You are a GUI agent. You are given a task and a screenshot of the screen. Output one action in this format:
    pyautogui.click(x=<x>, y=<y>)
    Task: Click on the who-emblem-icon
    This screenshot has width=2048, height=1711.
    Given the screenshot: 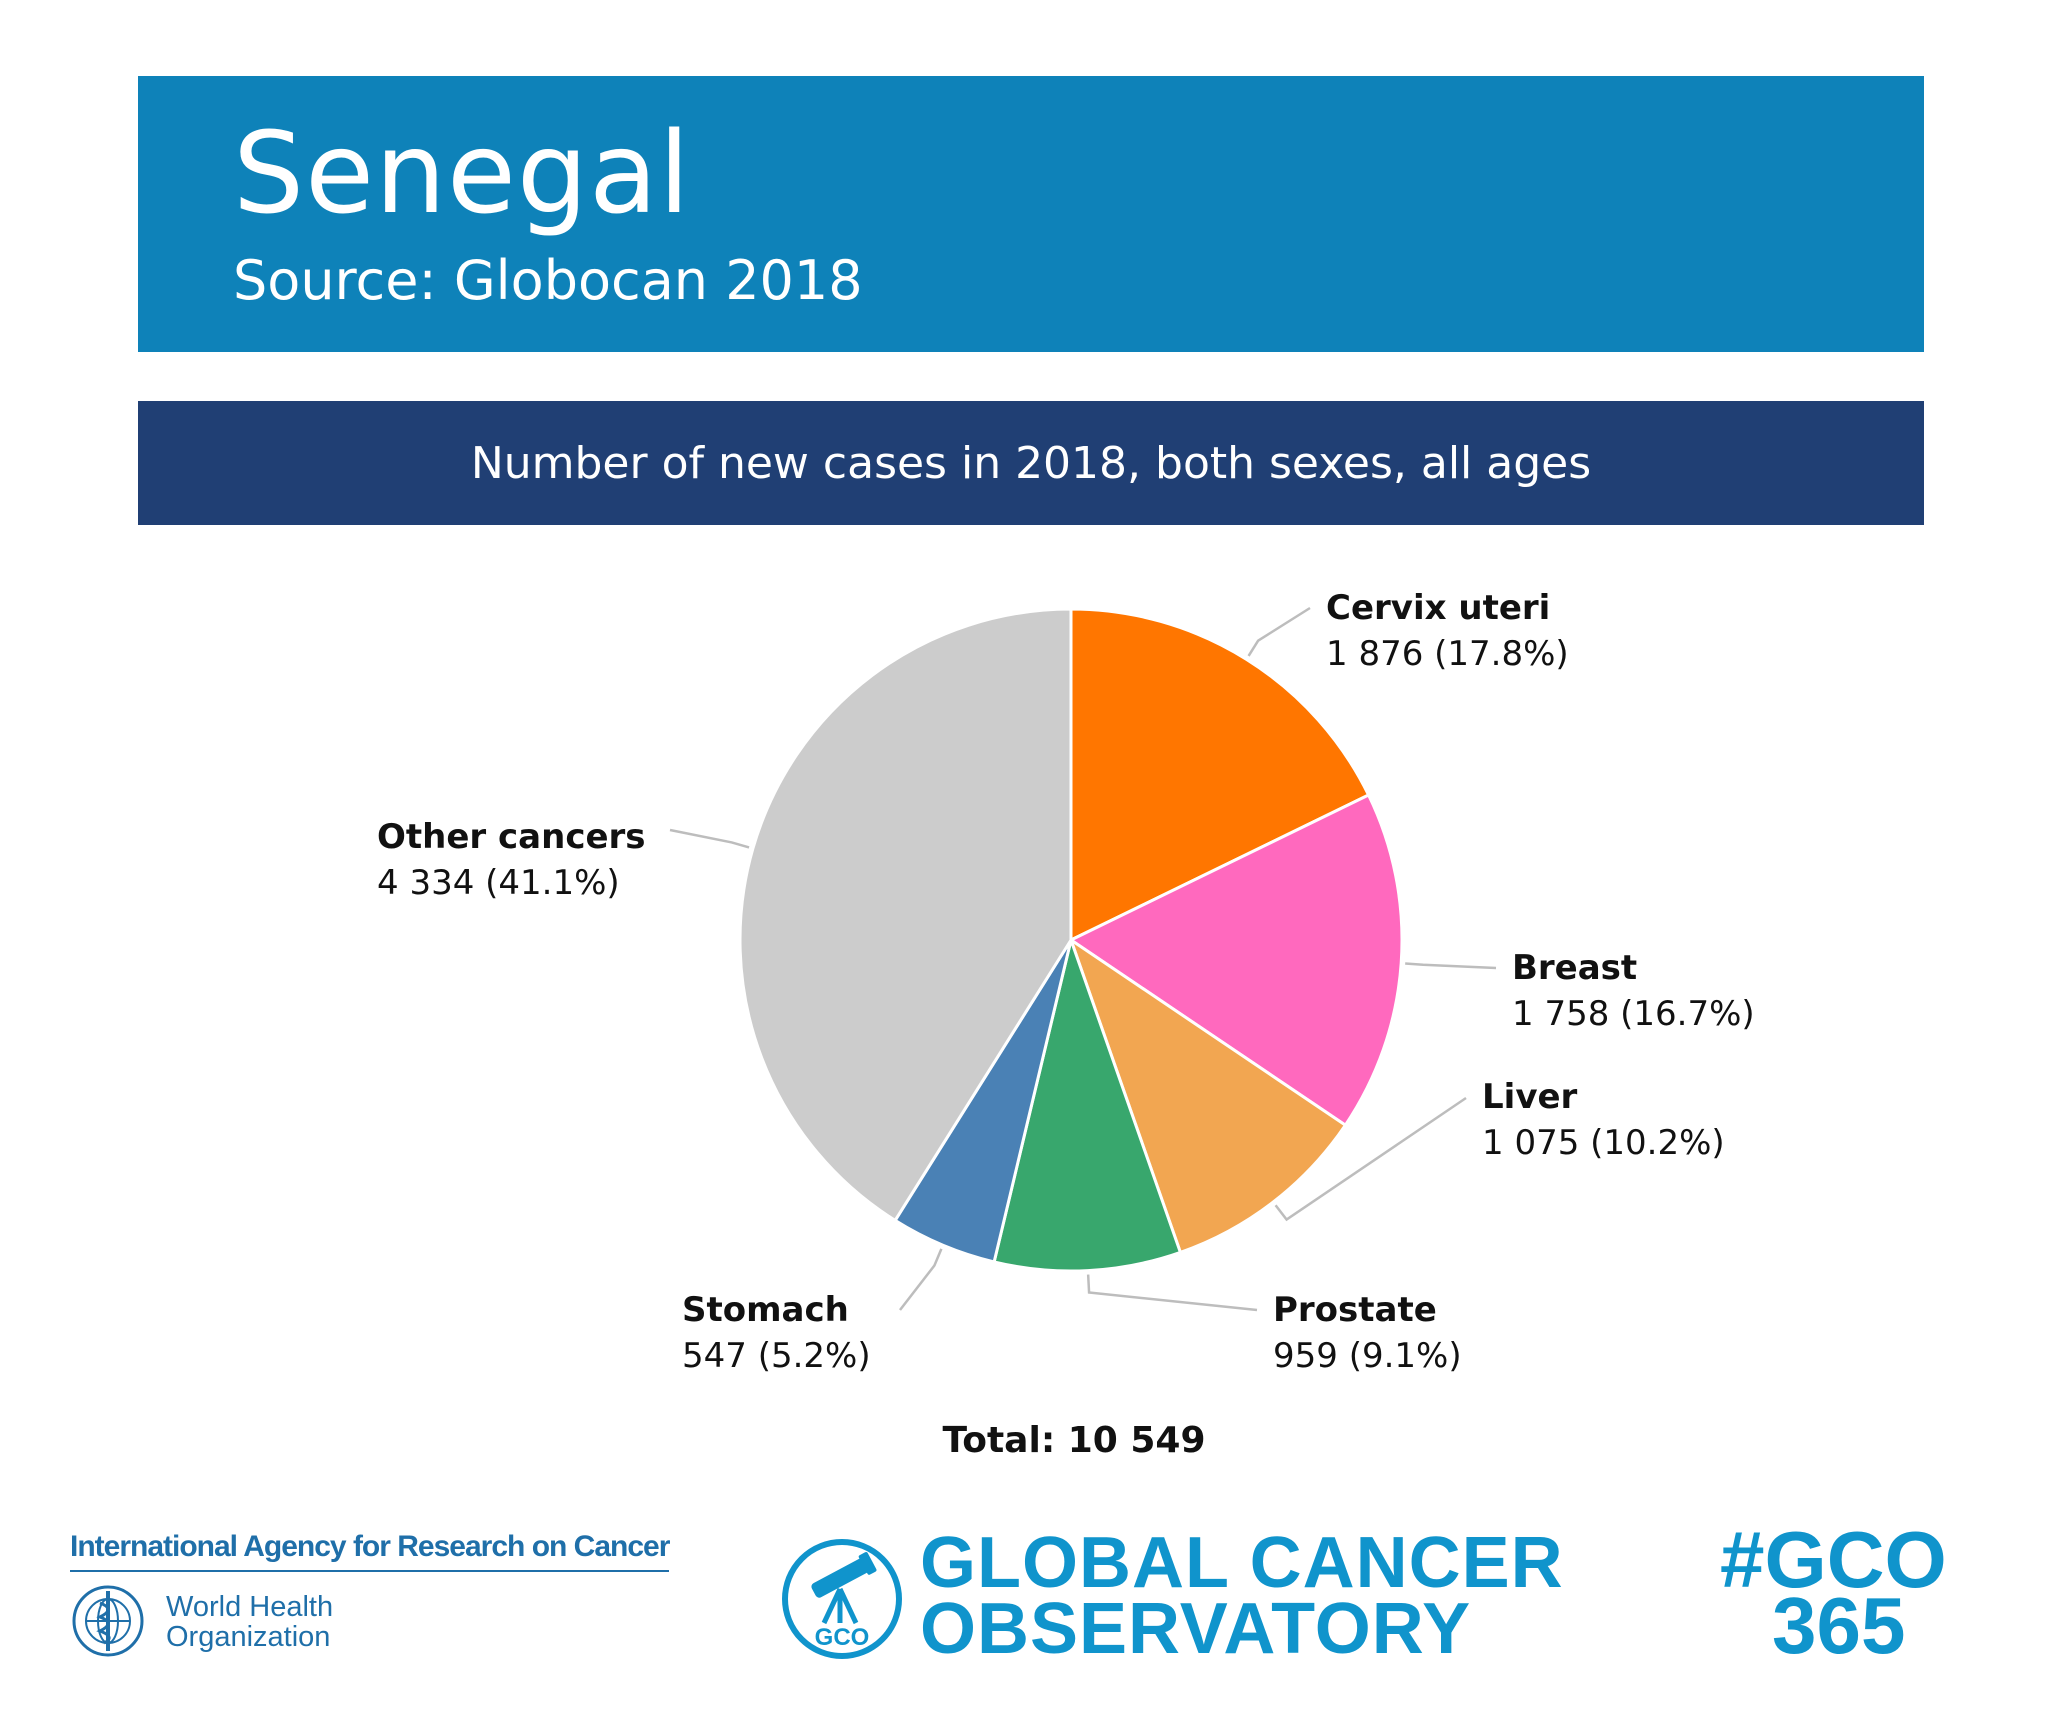 What is the action you would take?
    pyautogui.click(x=108, y=1621)
    